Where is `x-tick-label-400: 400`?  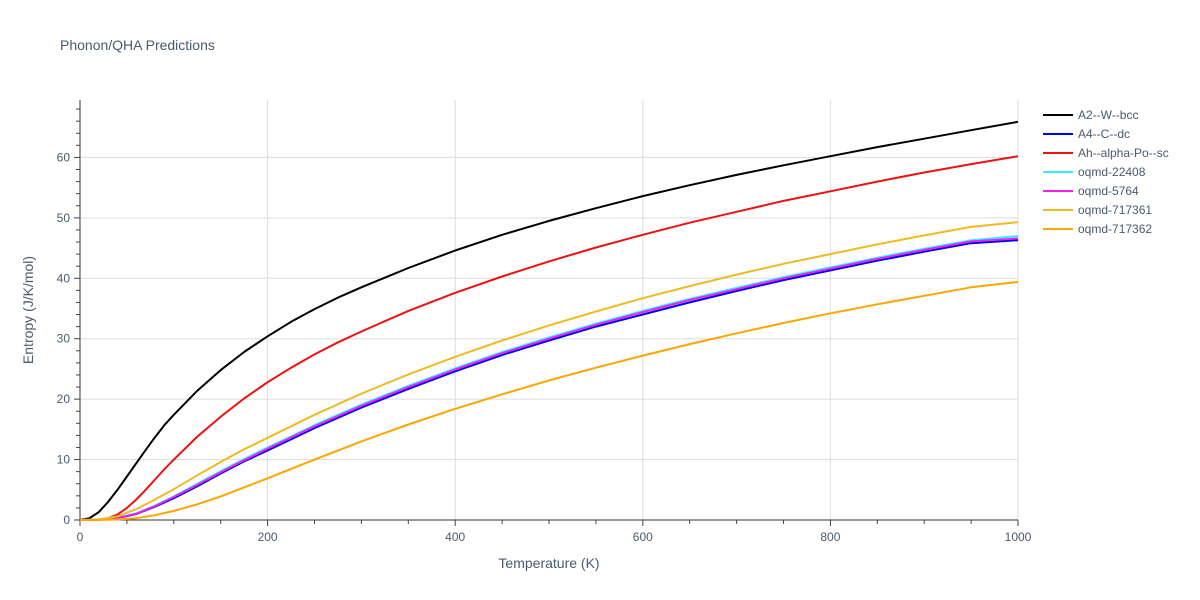 x-tick-label-400: 400 is located at coordinates (455, 537).